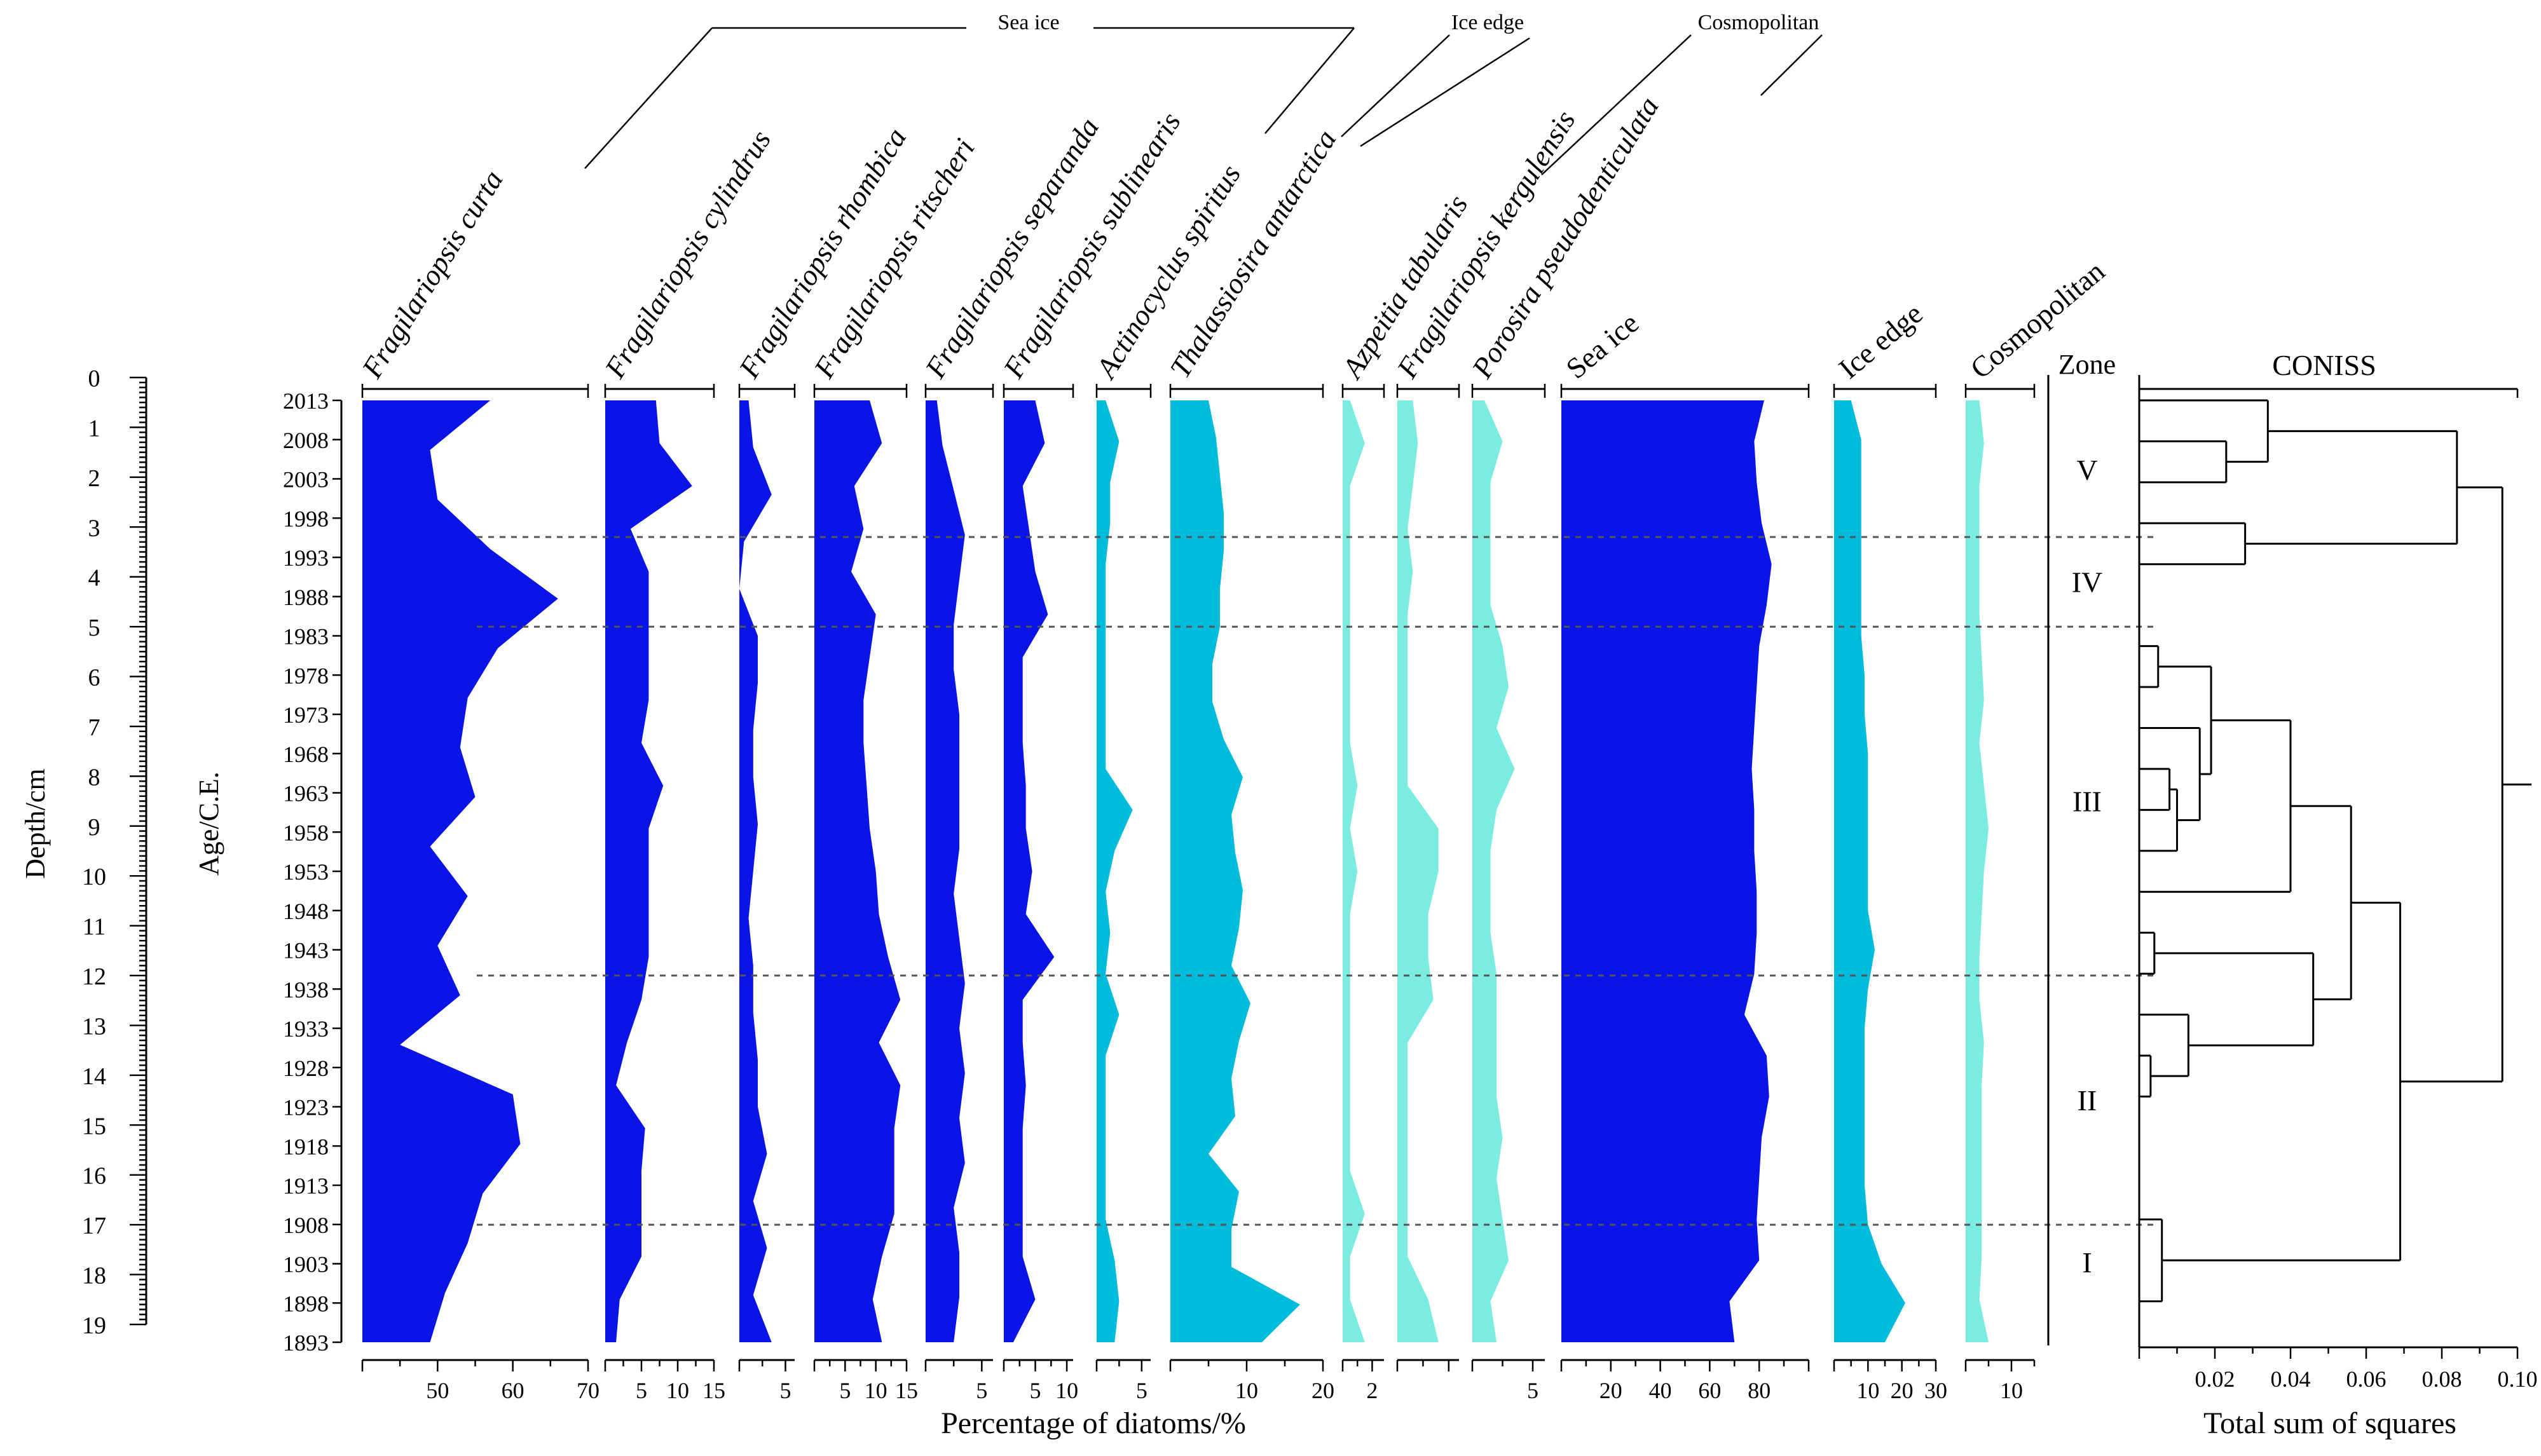  I want to click on age-tick-label: 2013, so click(306, 401).